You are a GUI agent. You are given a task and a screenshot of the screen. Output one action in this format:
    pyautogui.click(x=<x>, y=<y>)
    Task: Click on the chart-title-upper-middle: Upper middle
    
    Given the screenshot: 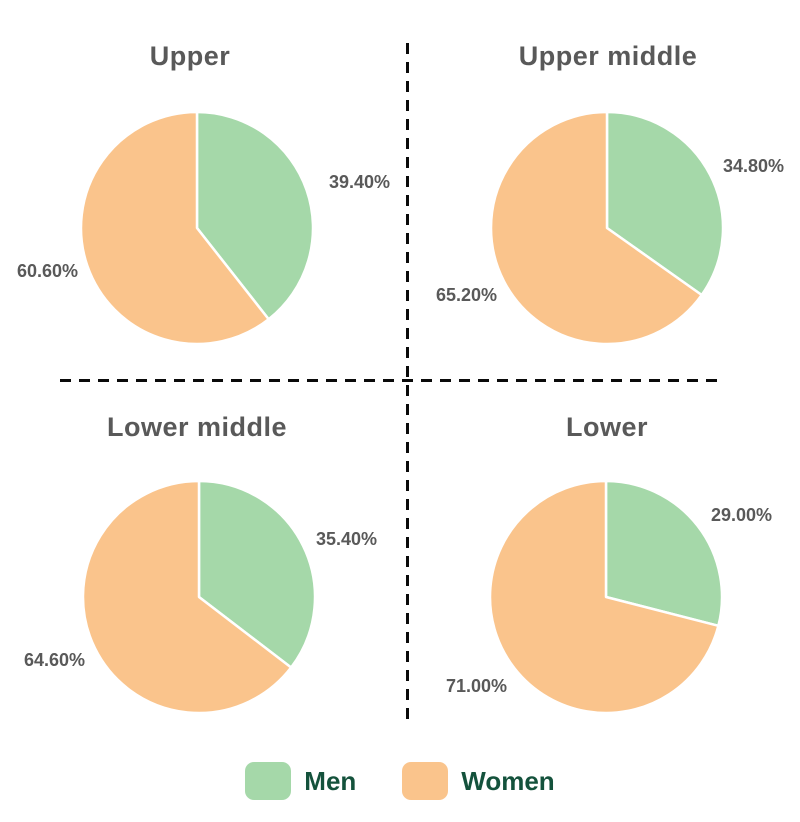 What is the action you would take?
    pyautogui.click(x=608, y=56)
    